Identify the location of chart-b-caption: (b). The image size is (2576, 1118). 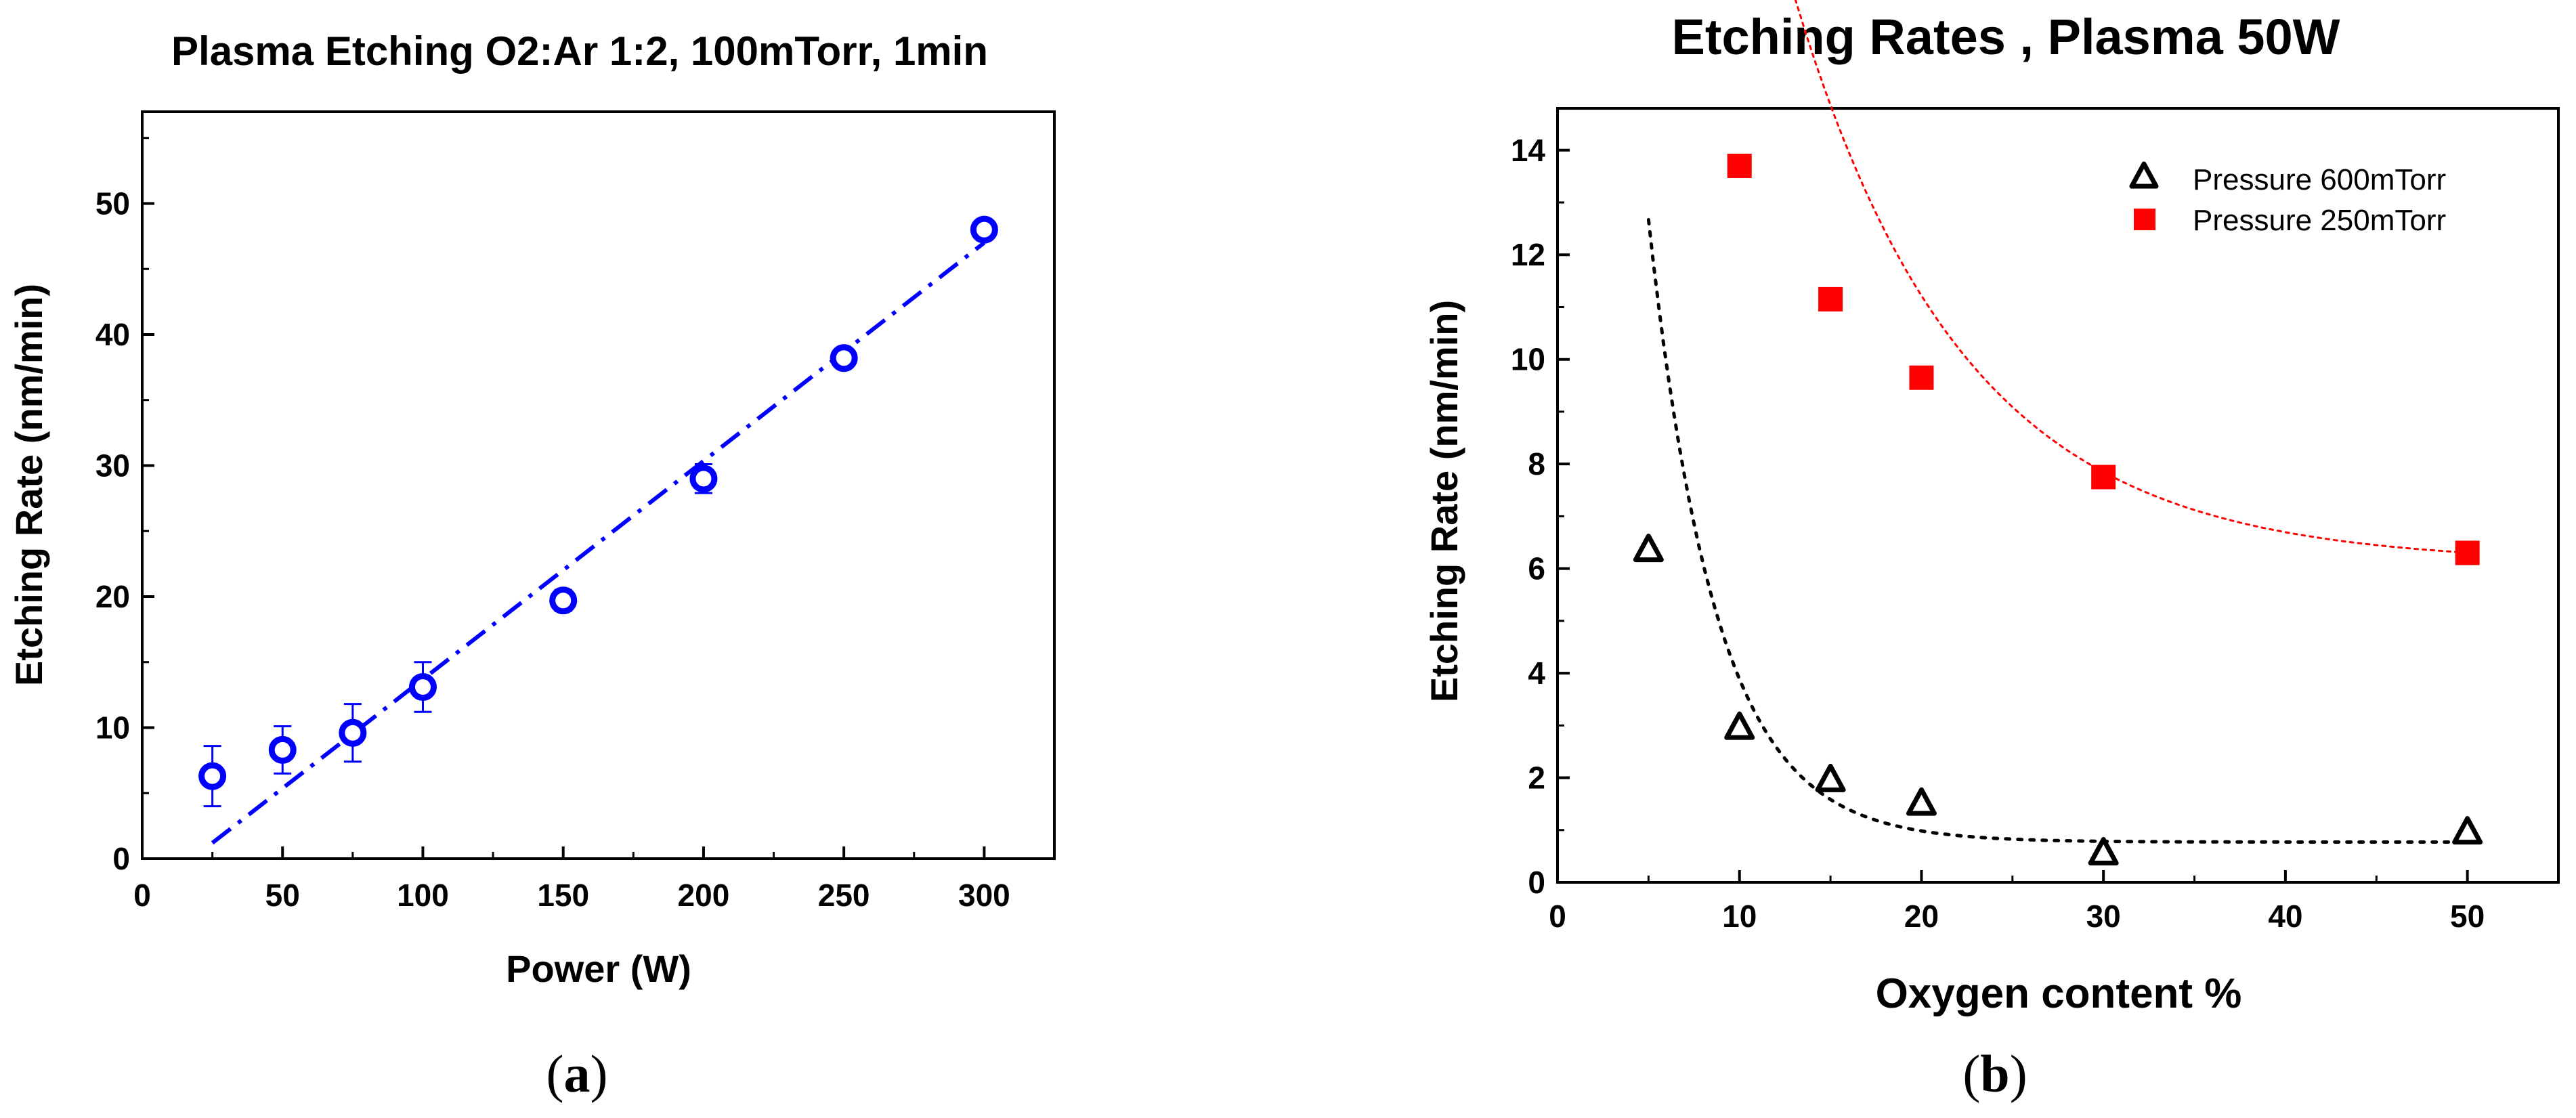
(1994, 1073).